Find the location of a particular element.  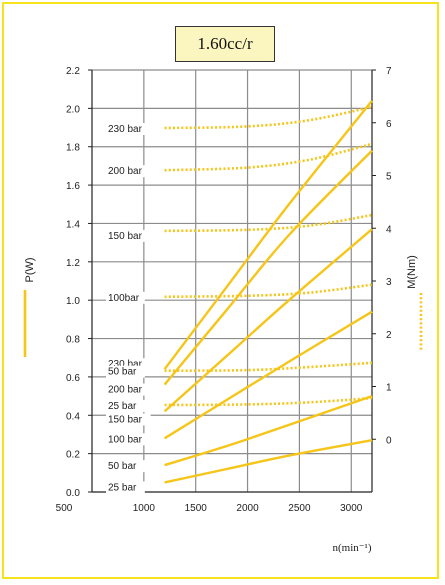

torque-label-5-bg is located at coordinates (125, 405).